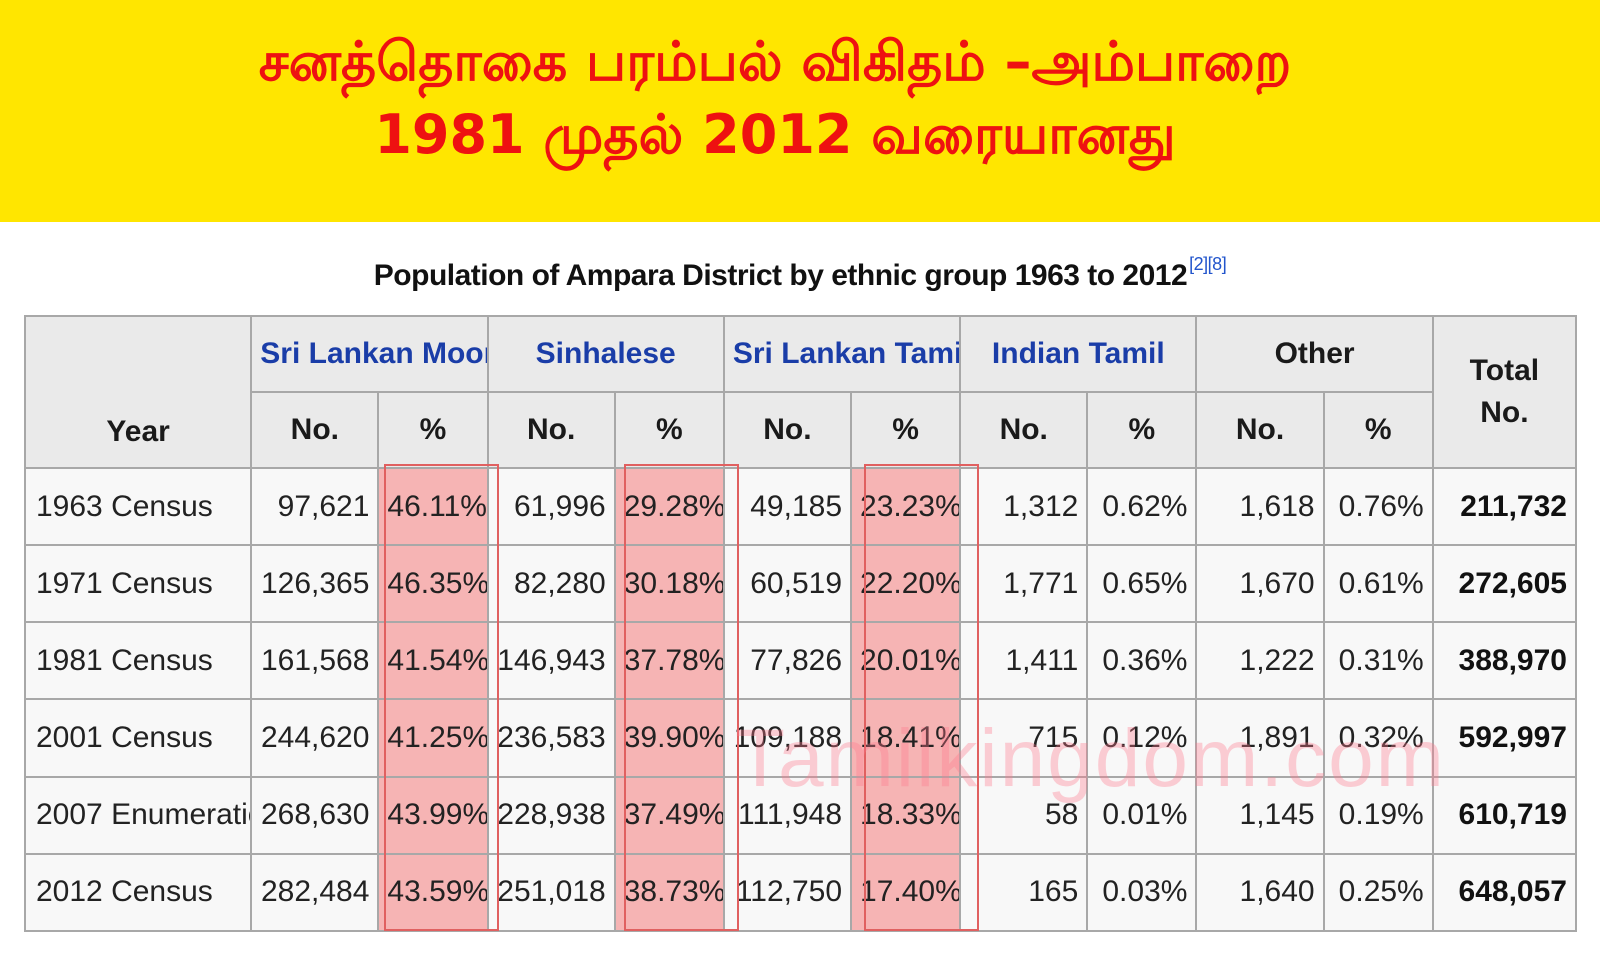 The image size is (1600, 958). Describe the element at coordinates (1024, 815) in the screenshot. I see `indian-tamil-no-cell: 58` at that location.